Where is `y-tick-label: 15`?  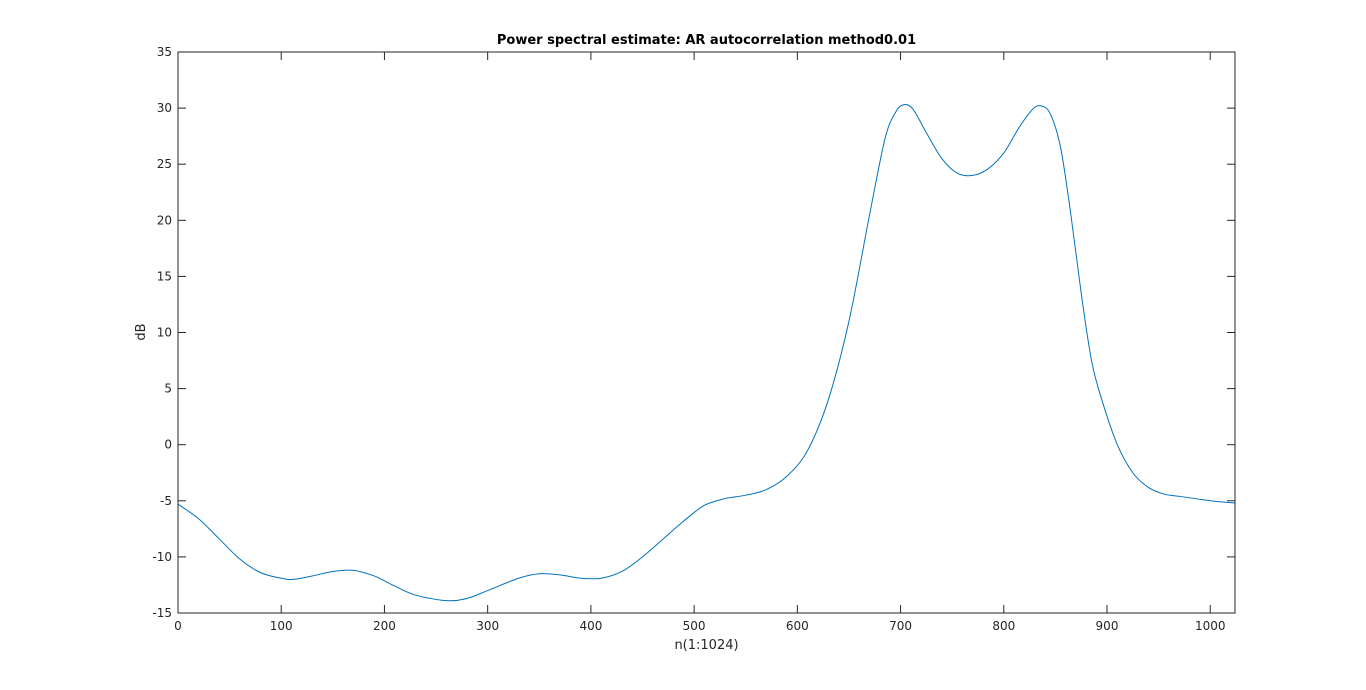 y-tick-label: 15 is located at coordinates (164, 276).